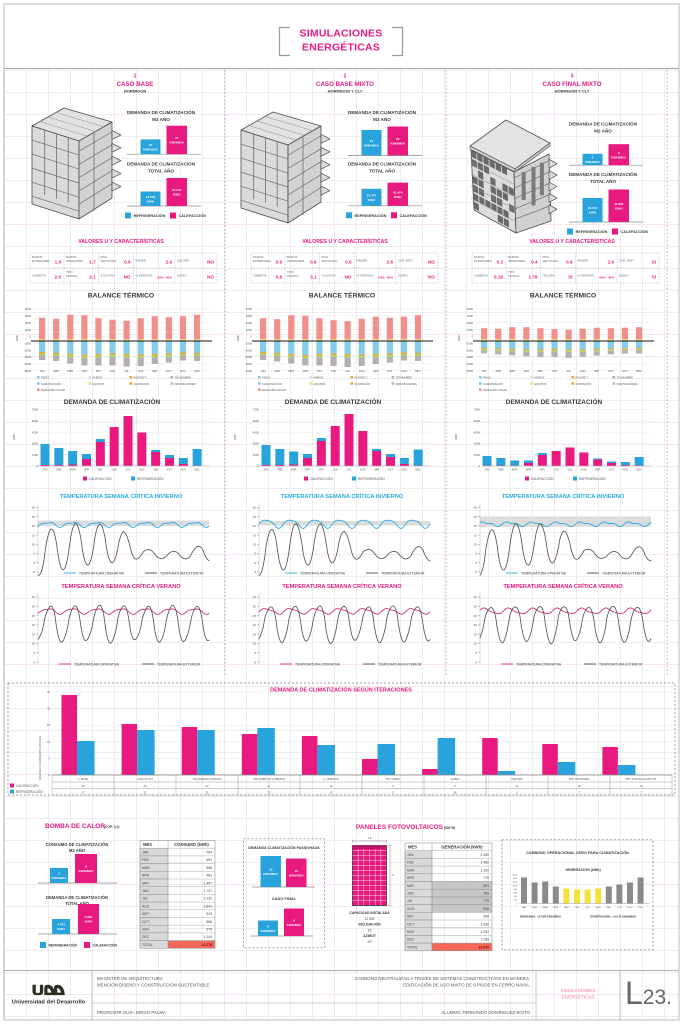 This screenshot has height=1024, width=683. What do you see at coordinates (35, 455) in the screenshot?
I see `svg-text: 1500` at bounding box center [35, 455].